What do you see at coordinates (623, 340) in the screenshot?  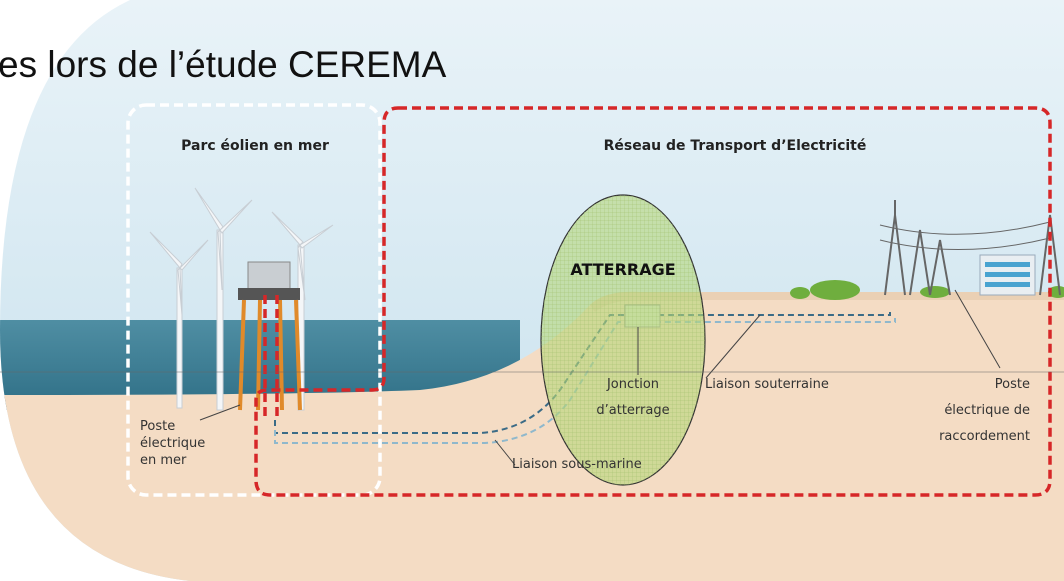 I see `landing-texture` at bounding box center [623, 340].